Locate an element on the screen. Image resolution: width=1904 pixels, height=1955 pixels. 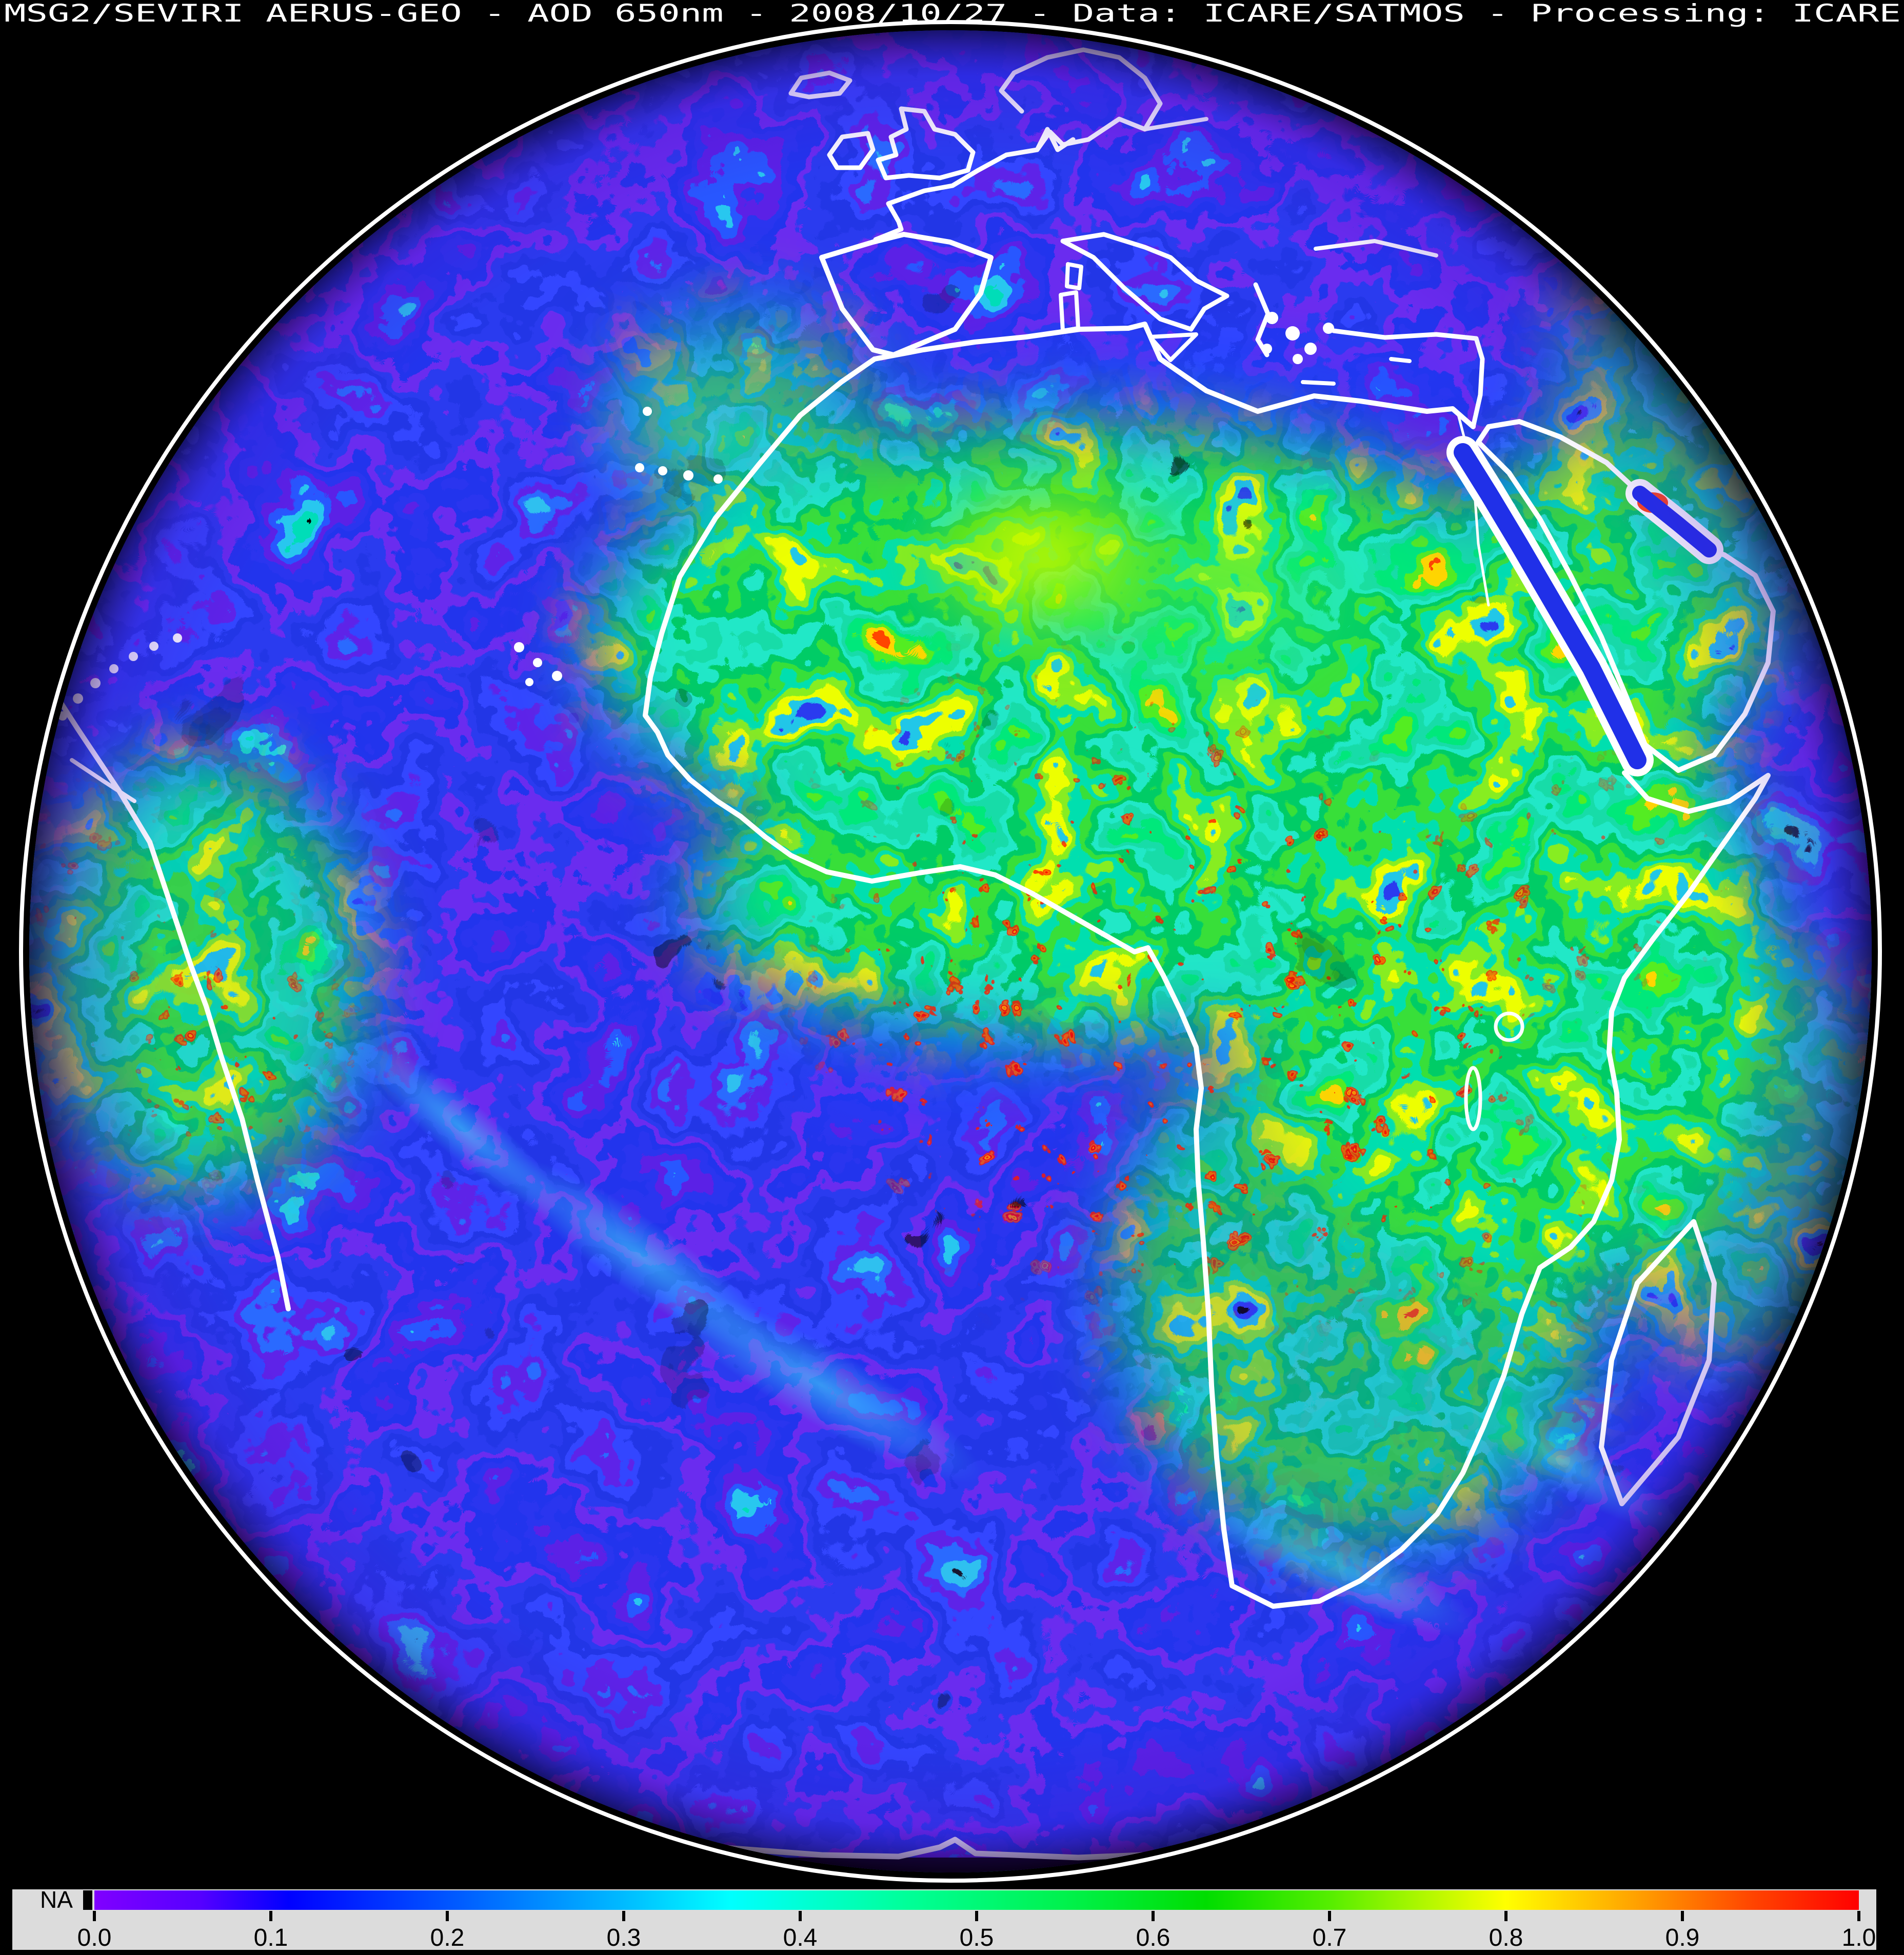
colorbar-tick-label: 0.7 is located at coordinates (1330, 1937).